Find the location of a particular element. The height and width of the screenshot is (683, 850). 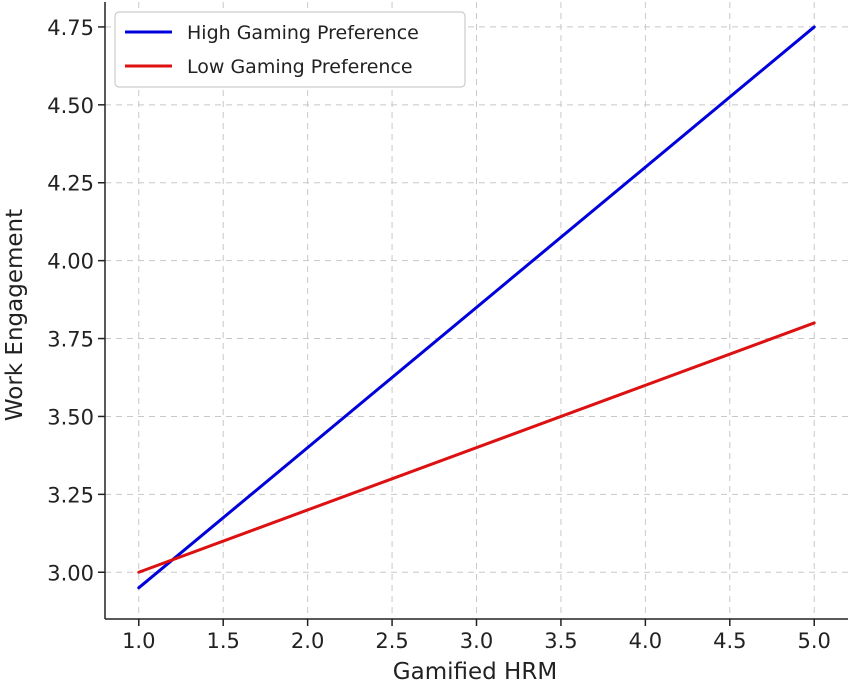

x-tick-label: 1.0 is located at coordinates (138, 641).